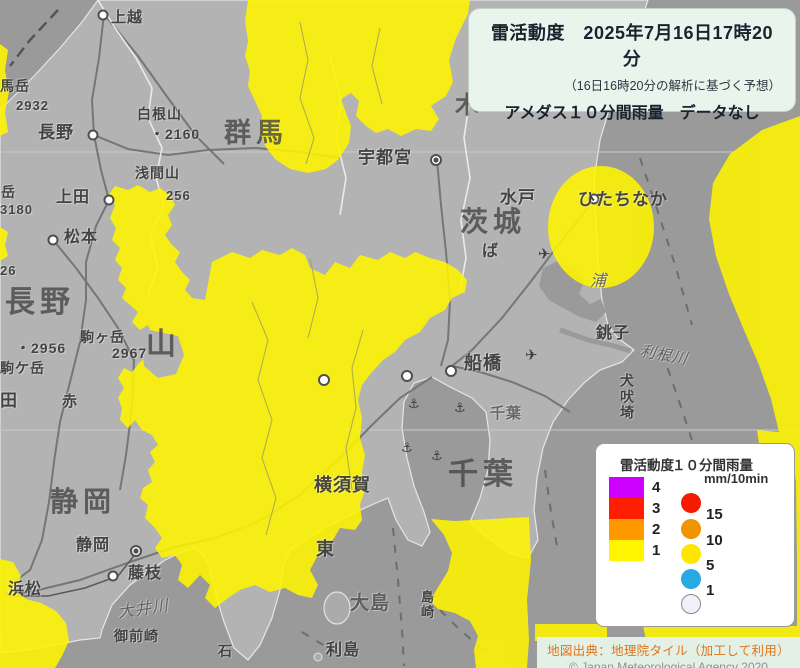  What do you see at coordinates (710, 565) in the screenshot?
I see `rain-threshold-5: 5` at bounding box center [710, 565].